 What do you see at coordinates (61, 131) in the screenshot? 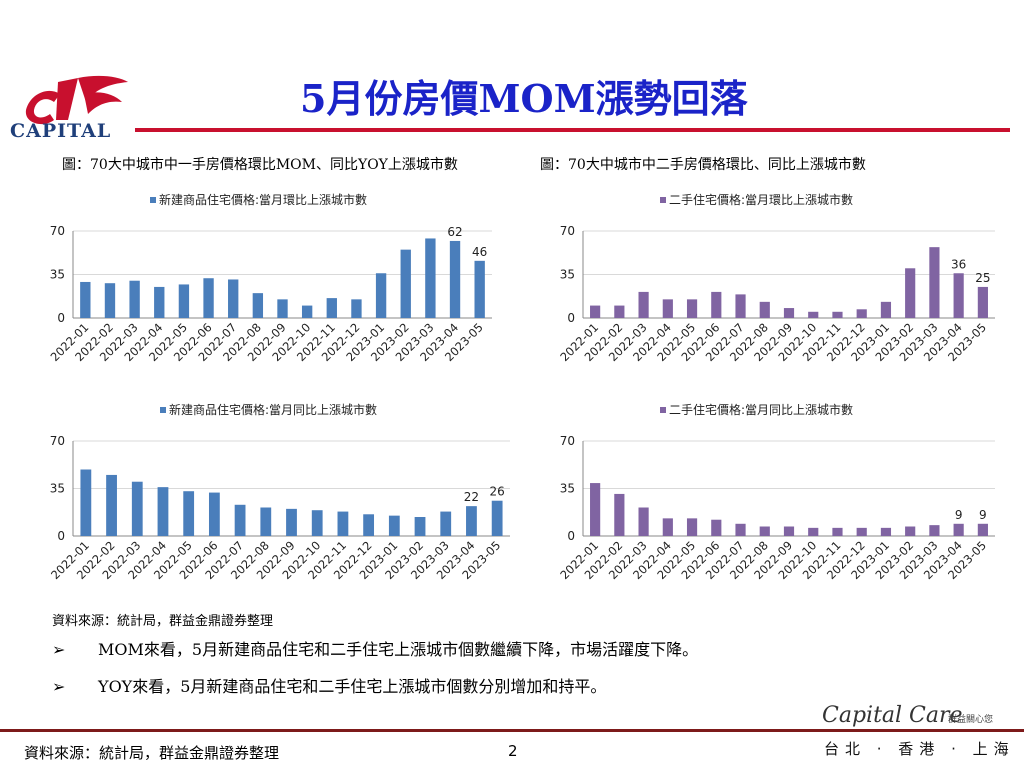
I see `logo-wordmark: CAPITAL` at bounding box center [61, 131].